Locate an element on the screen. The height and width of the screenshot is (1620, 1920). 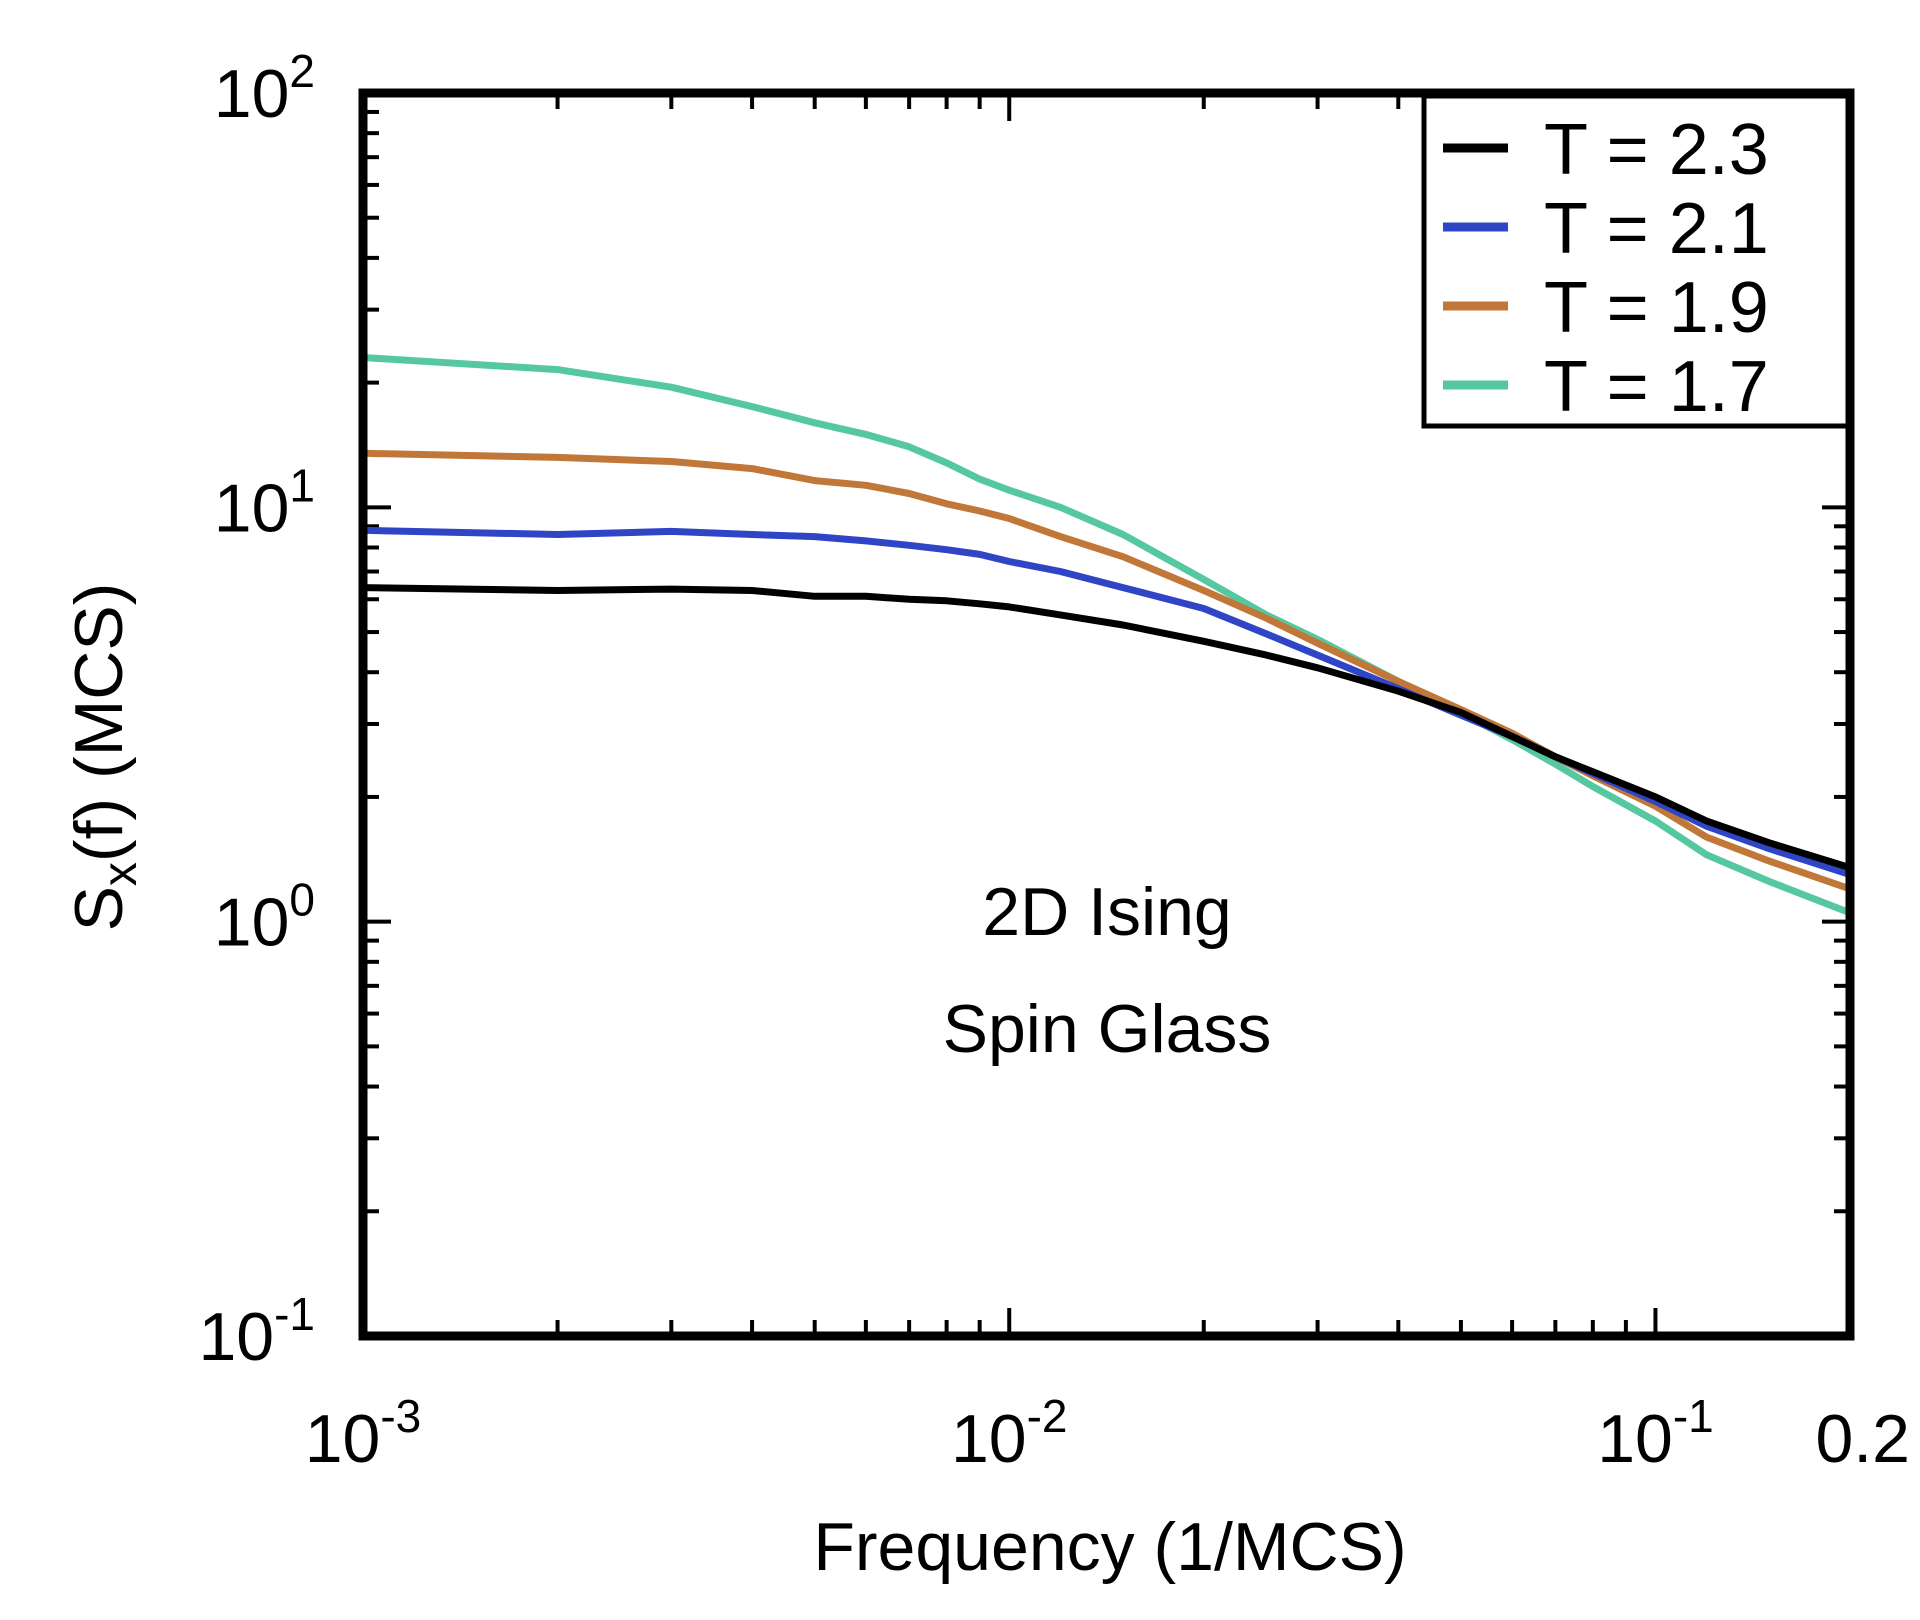
y-axis-label-rest: (f) (MCS) is located at coordinates (99, 722).